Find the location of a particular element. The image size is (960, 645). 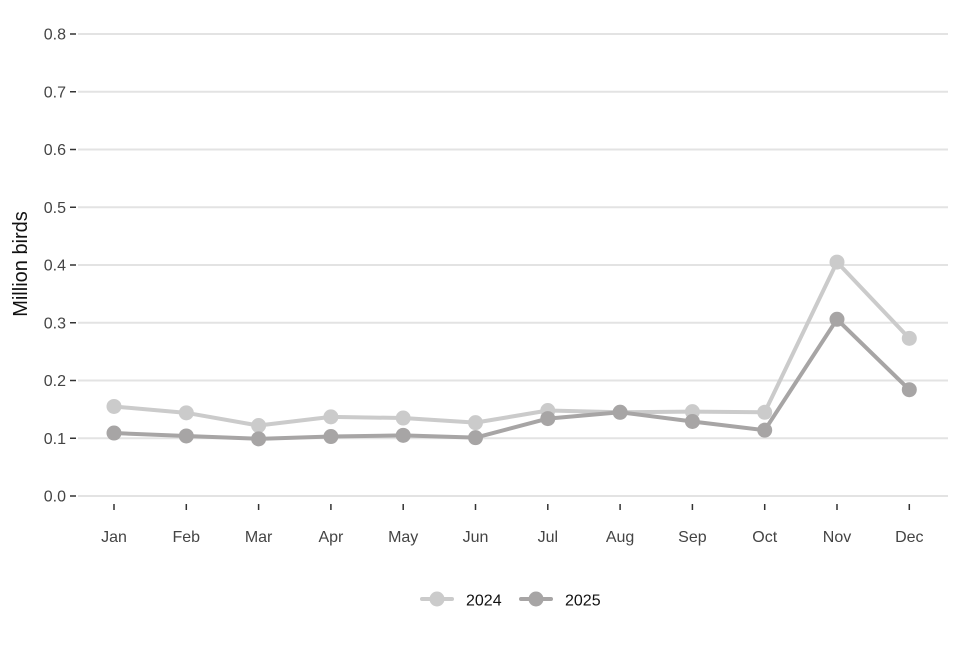

x-tick-label: Jan is located at coordinates (114, 537).